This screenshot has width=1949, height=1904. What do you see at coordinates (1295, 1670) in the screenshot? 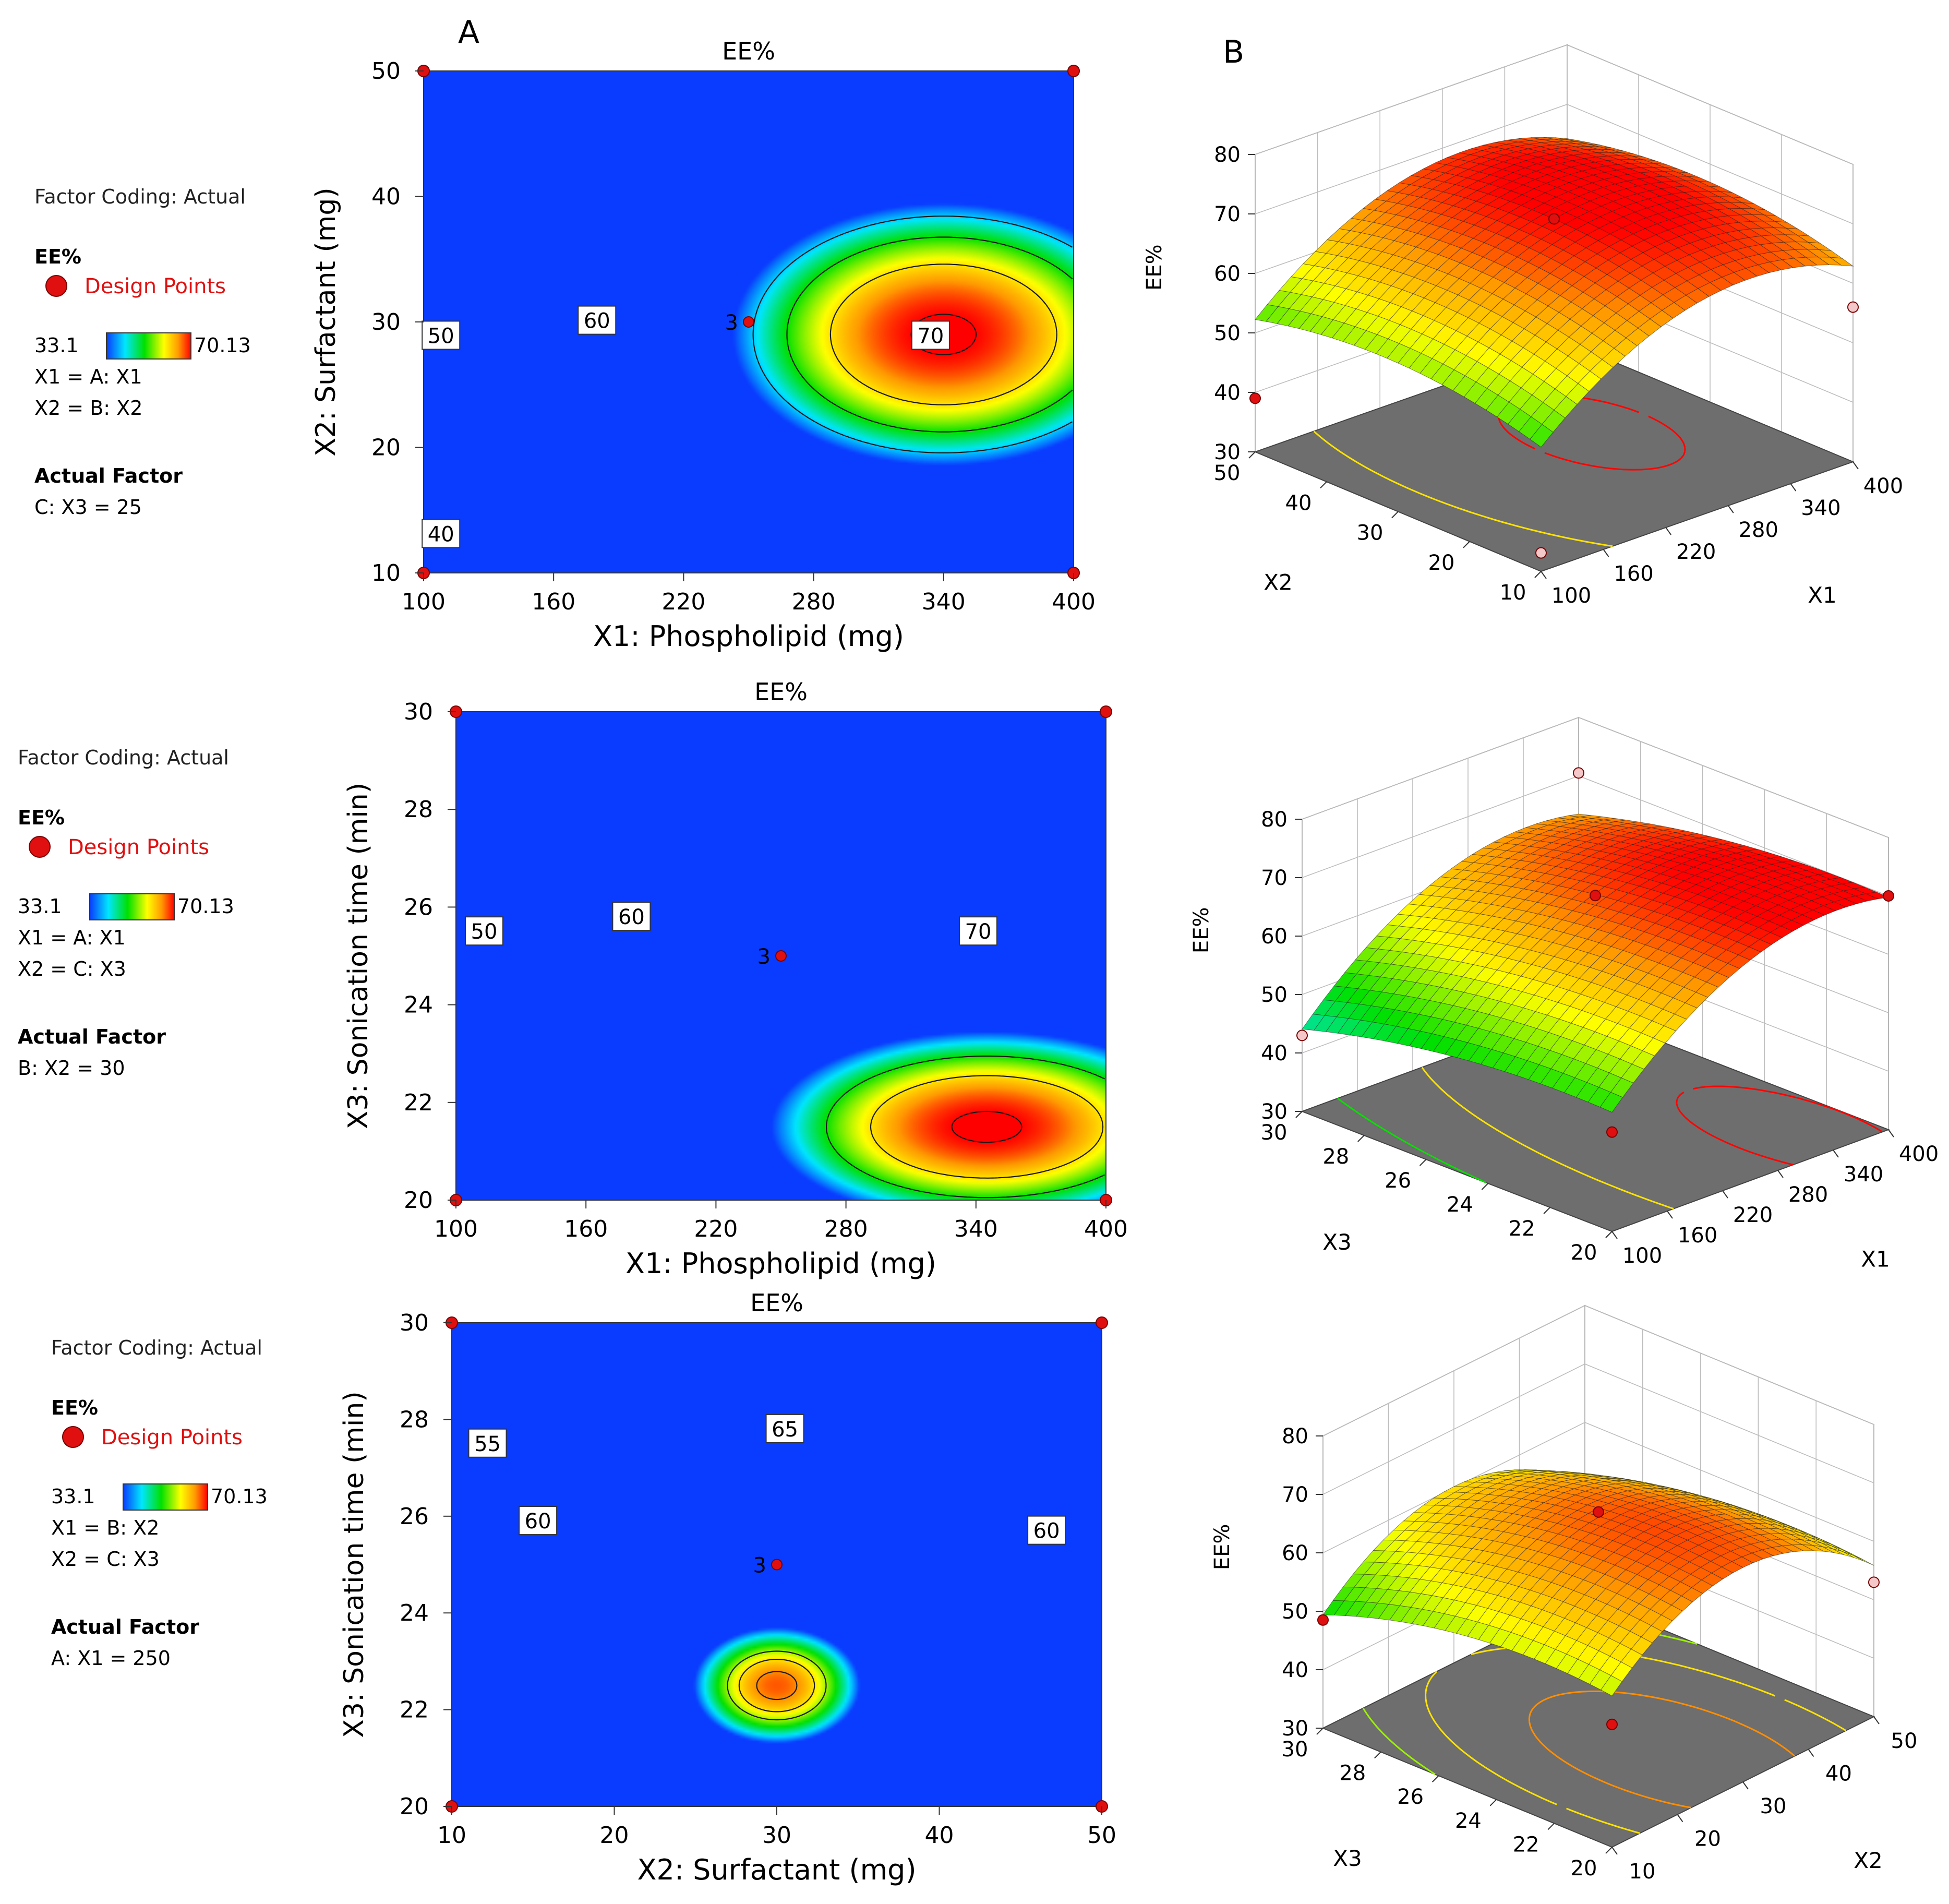
I see `z-tick-label: 40` at bounding box center [1295, 1670].